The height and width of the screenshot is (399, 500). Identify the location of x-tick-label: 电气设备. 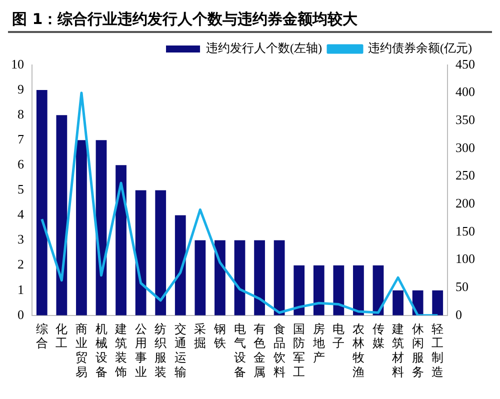
(240, 350).